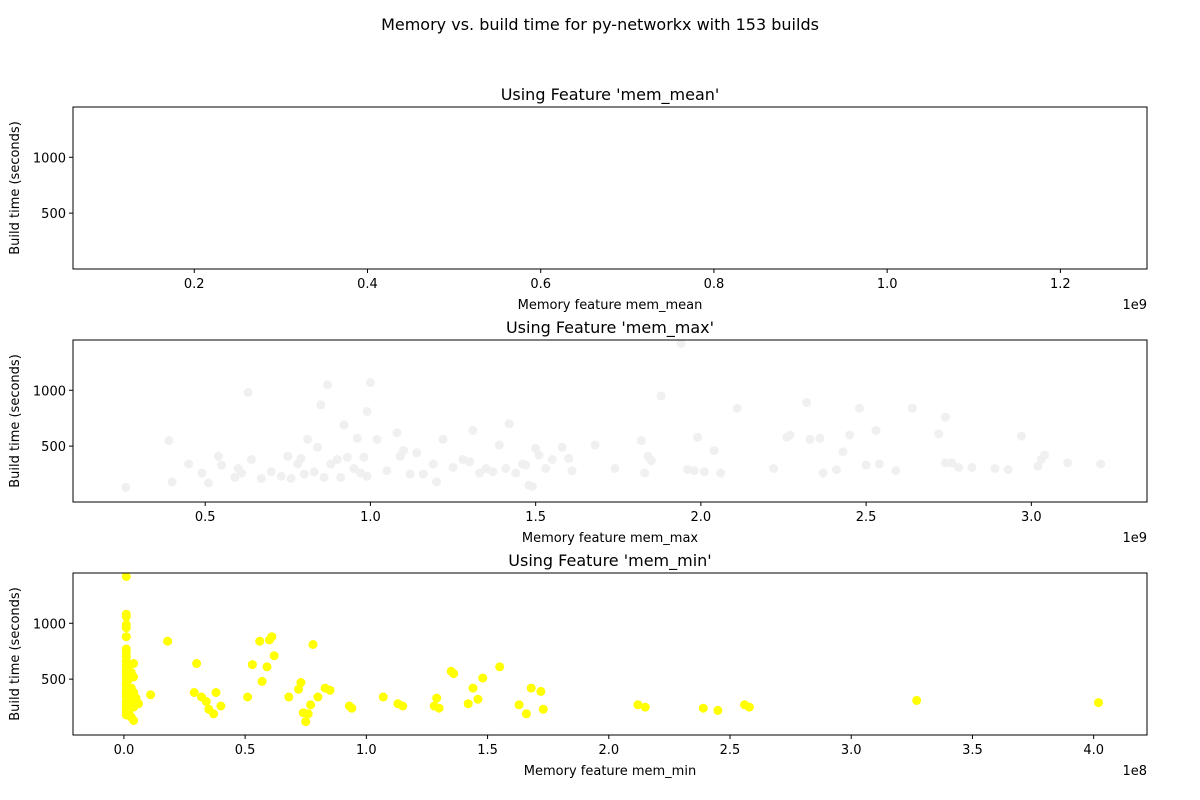  What do you see at coordinates (205, 517) in the screenshot?
I see `chart-1-x-tick-label-0: 0.5` at bounding box center [205, 517].